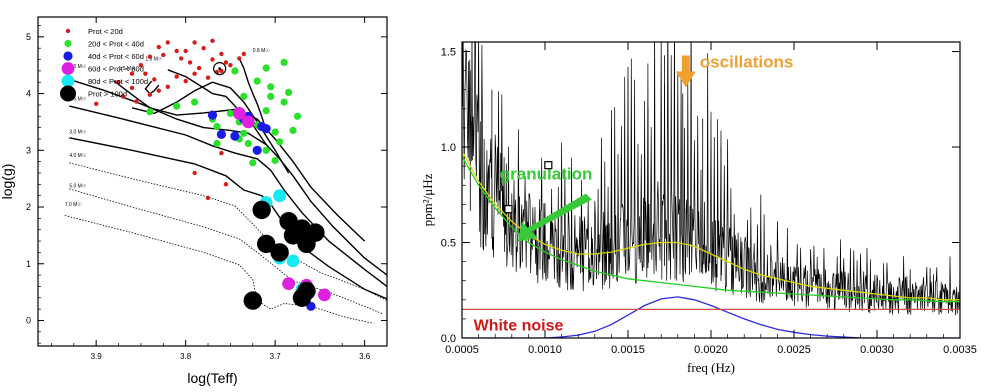 The height and width of the screenshot is (392, 984). What do you see at coordinates (78, 187) in the screenshot?
I see `track-label: 5.0 M☉` at bounding box center [78, 187].